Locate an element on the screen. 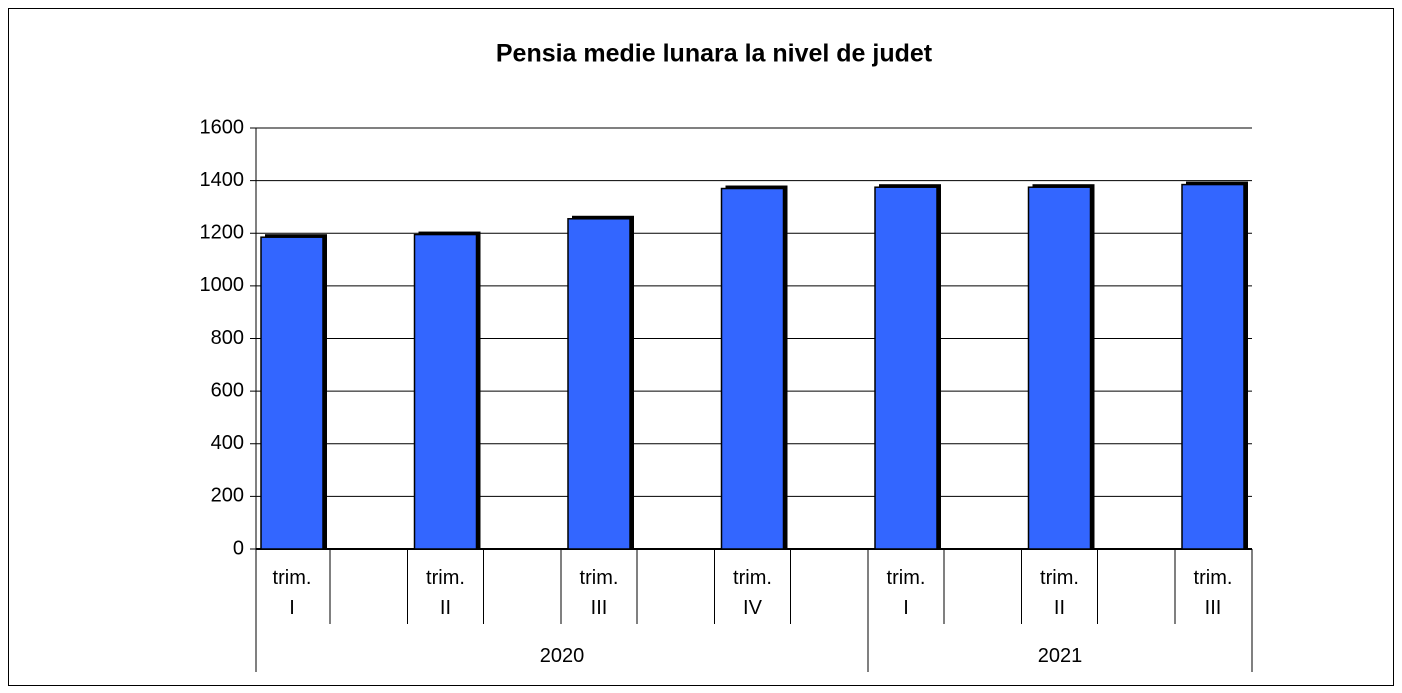 The width and height of the screenshot is (1402, 693). x-group-label: 2021 is located at coordinates (1060, 656).